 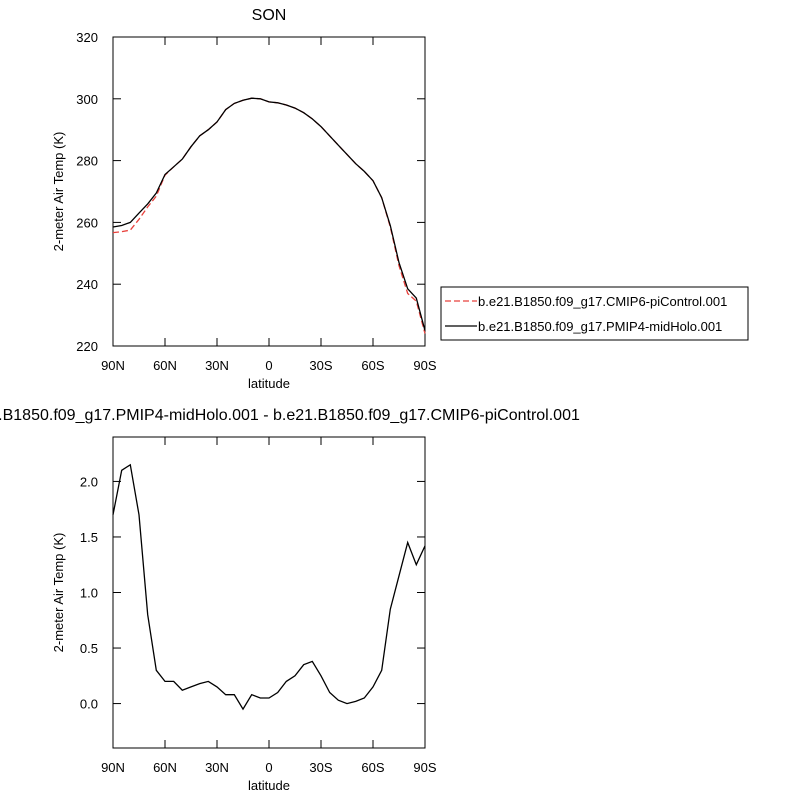 I want to click on y-tick-label: 320, so click(x=87, y=37).